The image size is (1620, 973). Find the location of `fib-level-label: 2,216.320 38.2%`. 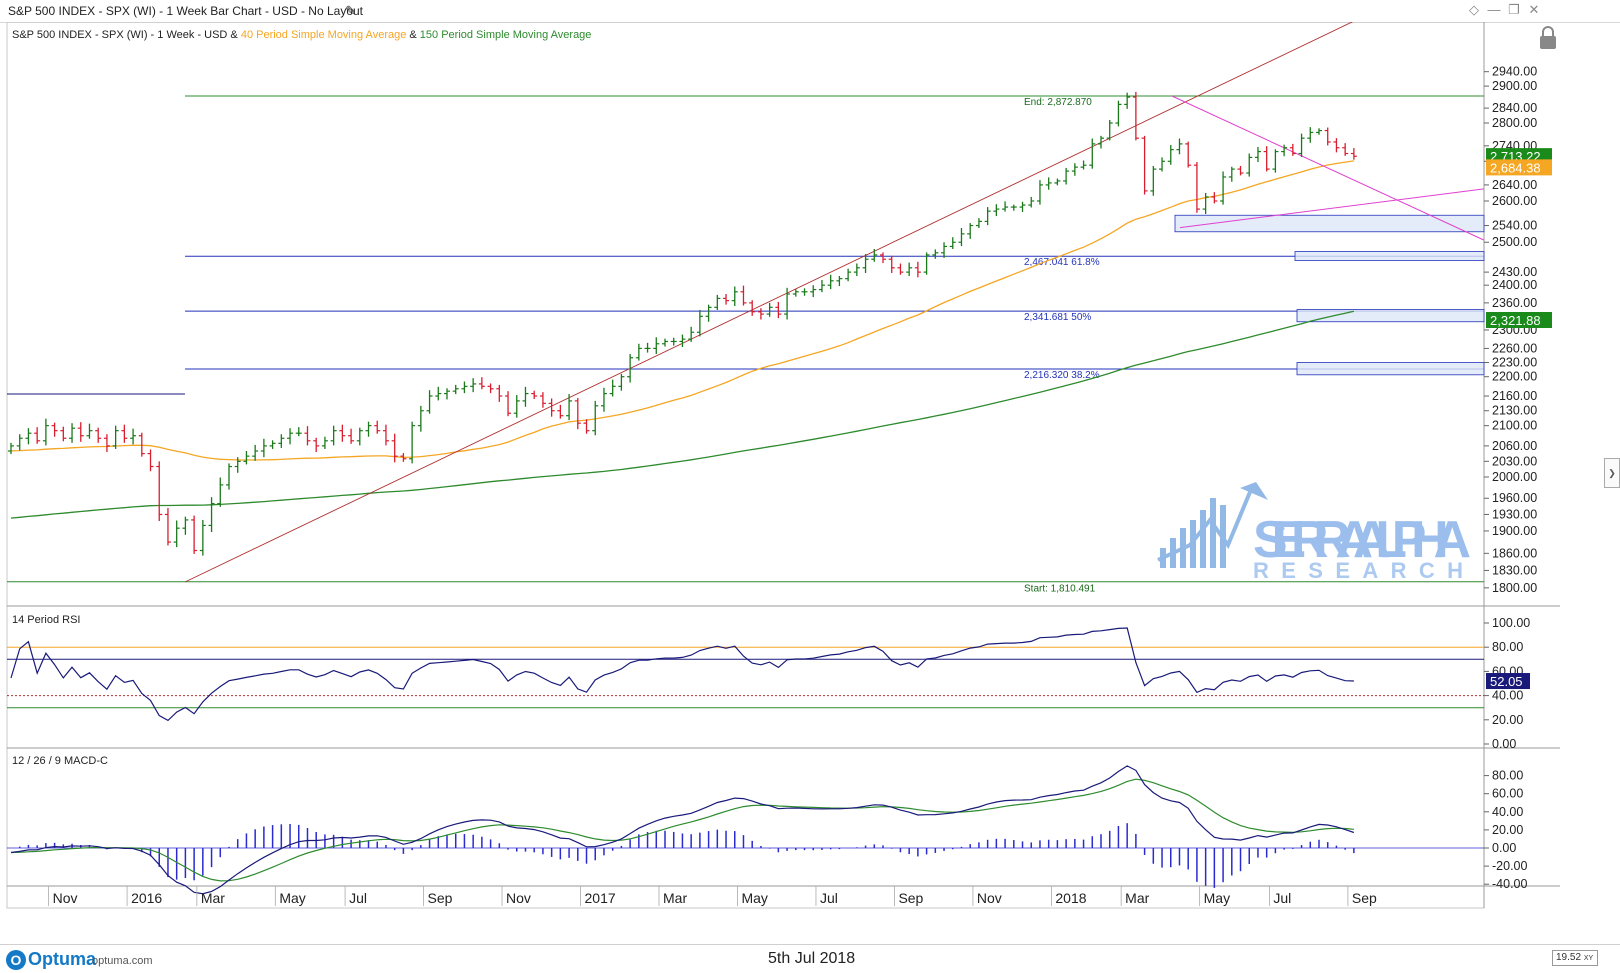

fib-level-label: 2,216.320 38.2% is located at coordinates (1062, 375).